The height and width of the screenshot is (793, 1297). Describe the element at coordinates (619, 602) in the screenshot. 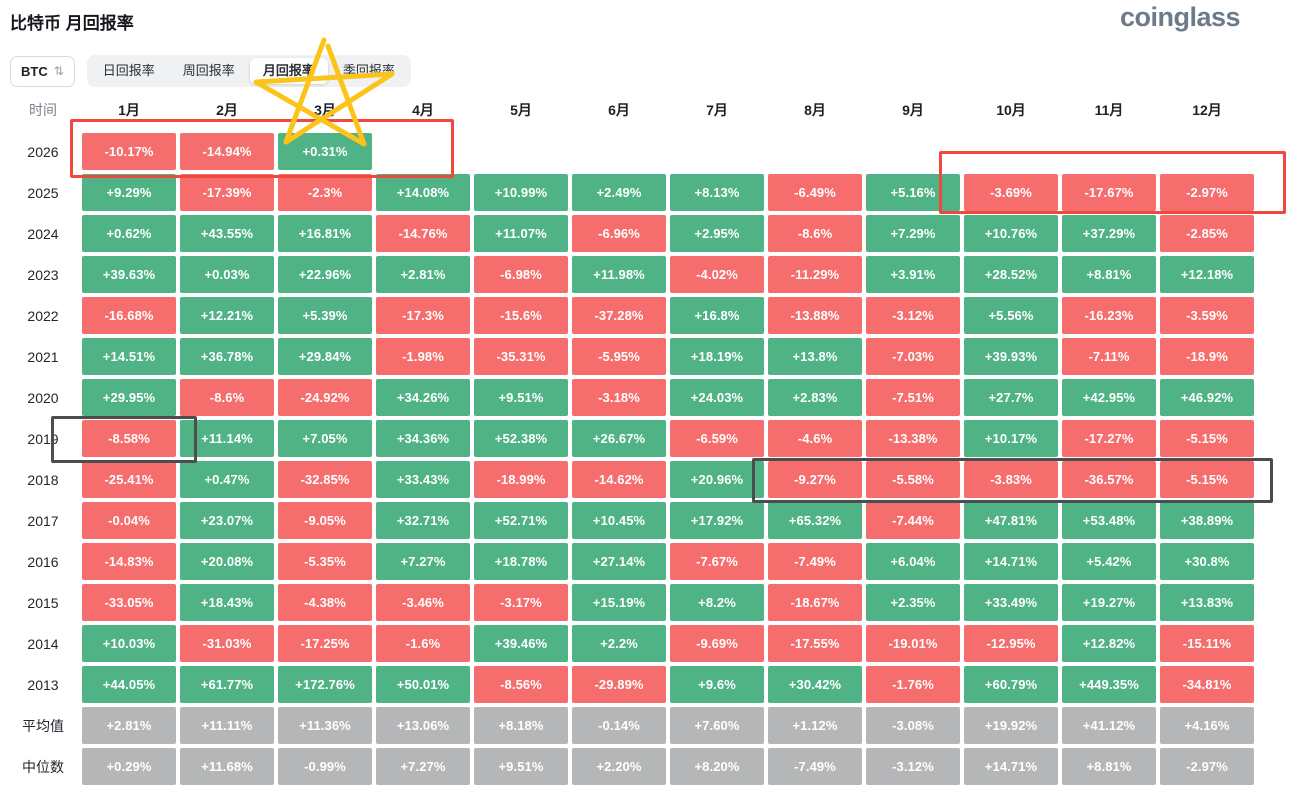

I see `return-cell: +15.19%` at that location.